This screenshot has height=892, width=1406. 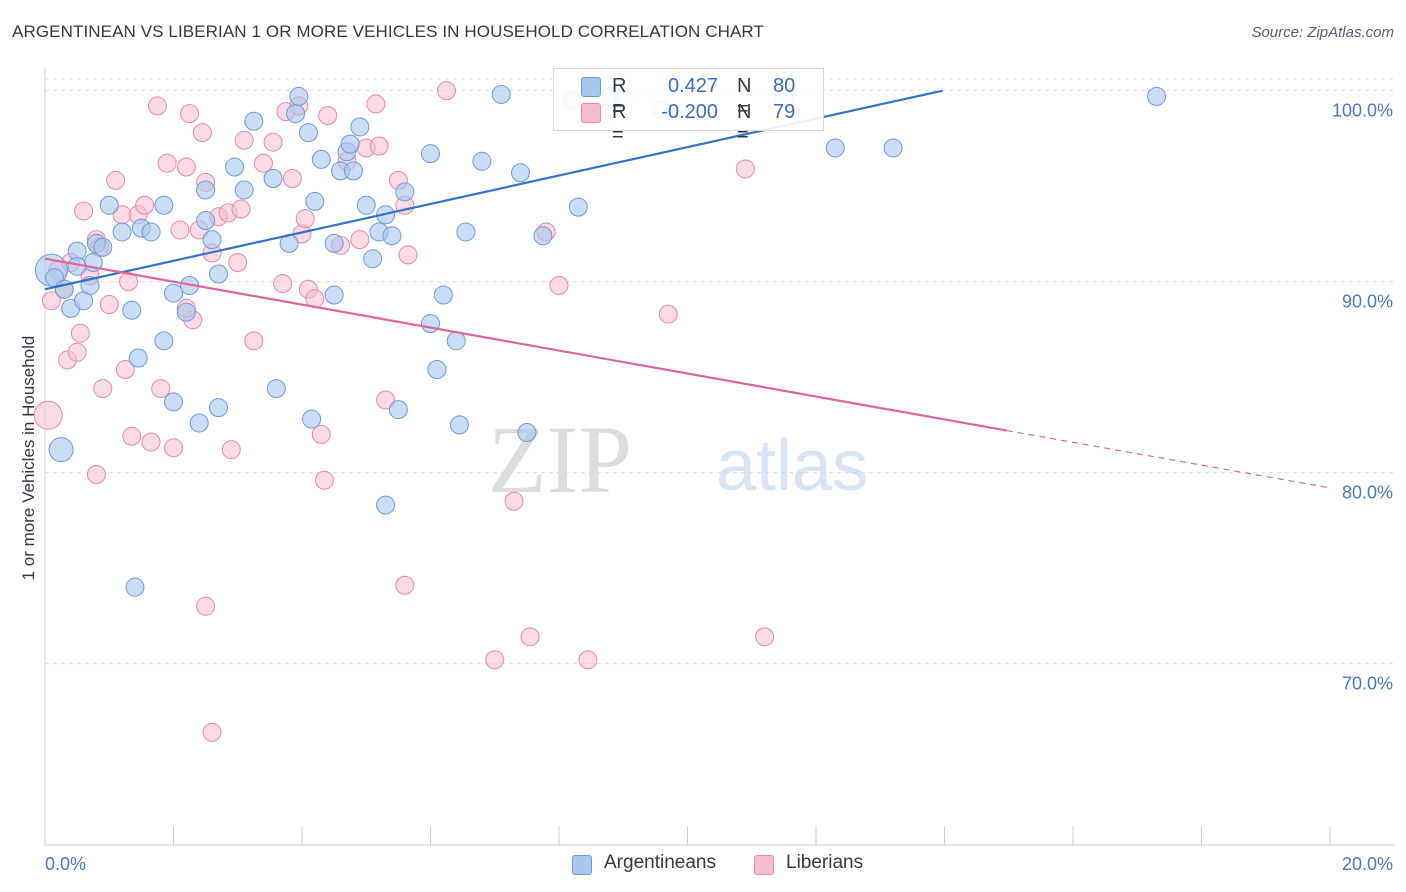 I want to click on x-tick-label: 0.0%, so click(x=65, y=864).